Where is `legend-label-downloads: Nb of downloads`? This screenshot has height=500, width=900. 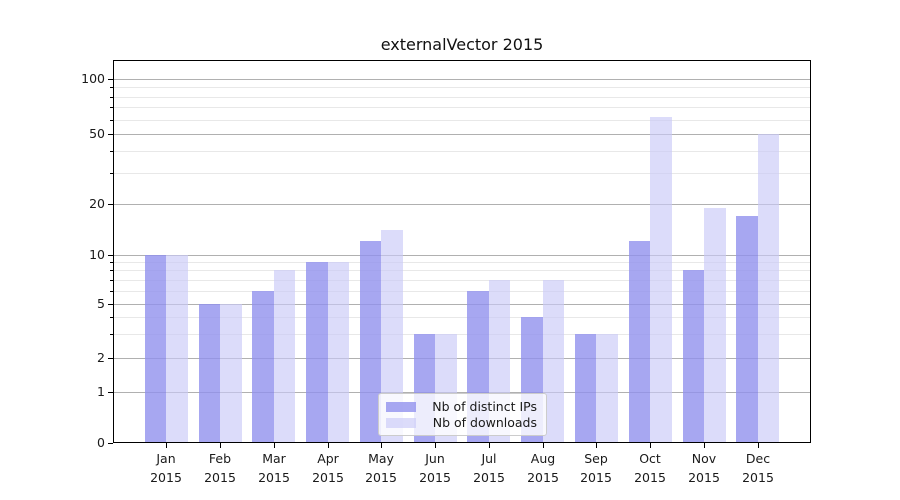 legend-label-downloads: Nb of downloads is located at coordinates (484, 422).